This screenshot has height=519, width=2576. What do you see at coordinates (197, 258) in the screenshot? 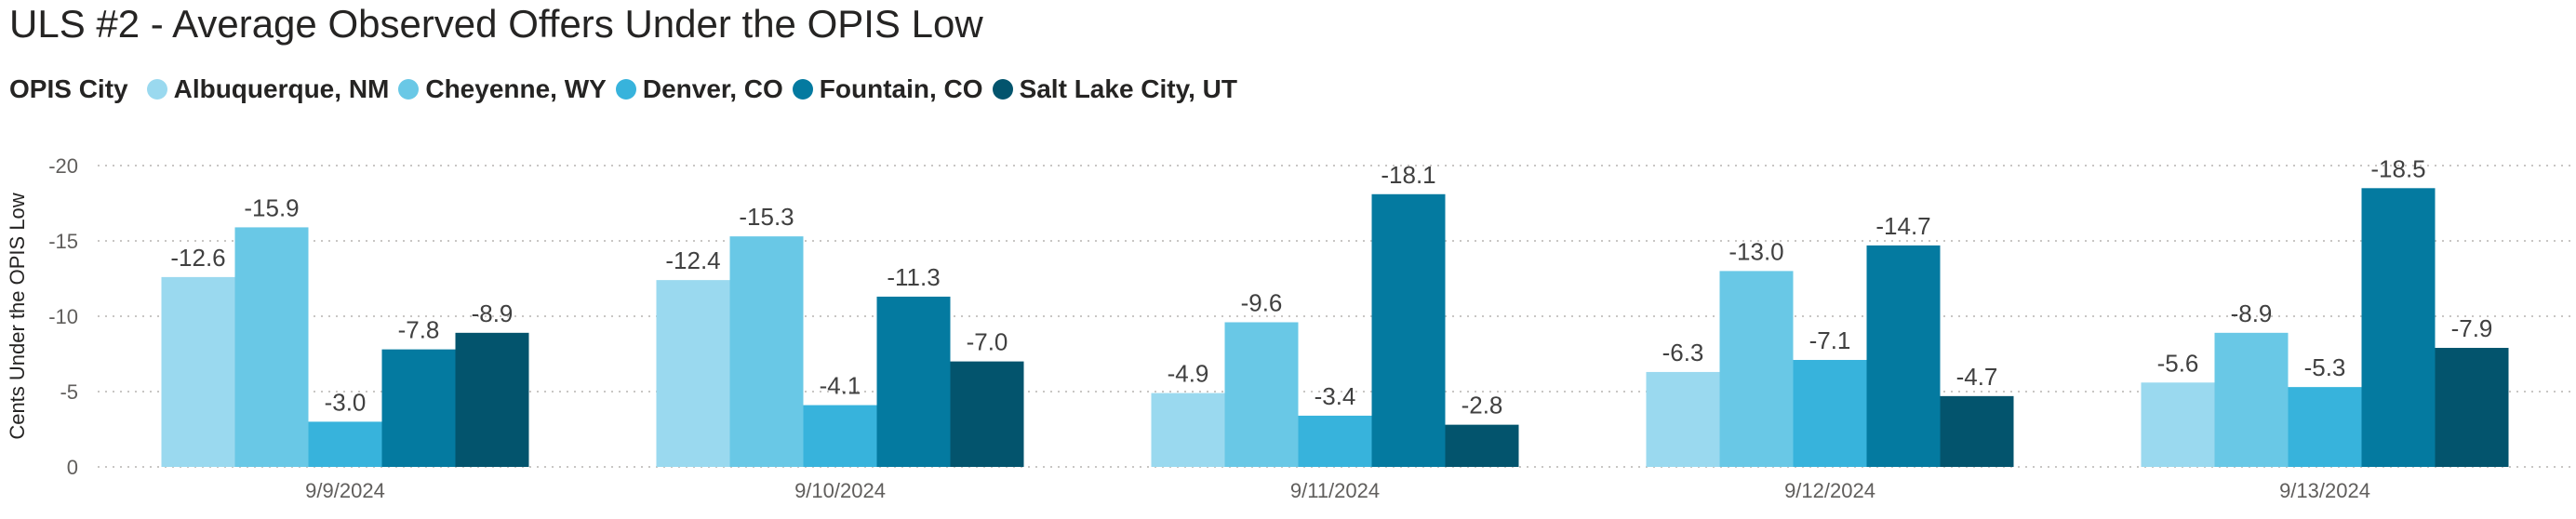
I see `data-label: -12.6` at bounding box center [197, 258].